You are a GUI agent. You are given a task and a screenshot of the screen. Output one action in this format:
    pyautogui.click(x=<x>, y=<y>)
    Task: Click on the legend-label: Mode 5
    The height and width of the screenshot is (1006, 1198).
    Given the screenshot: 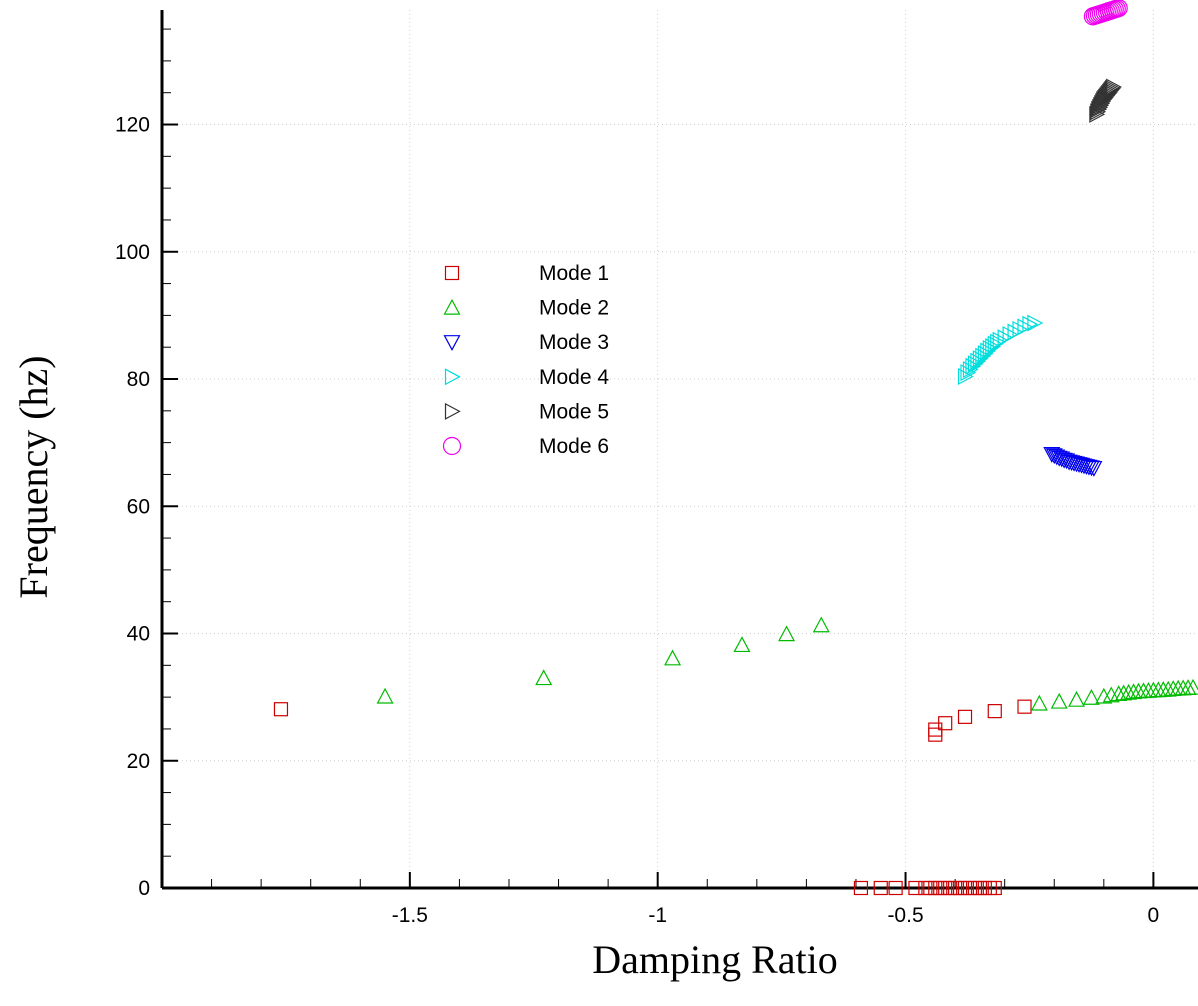 What is the action you would take?
    pyautogui.click(x=574, y=411)
    